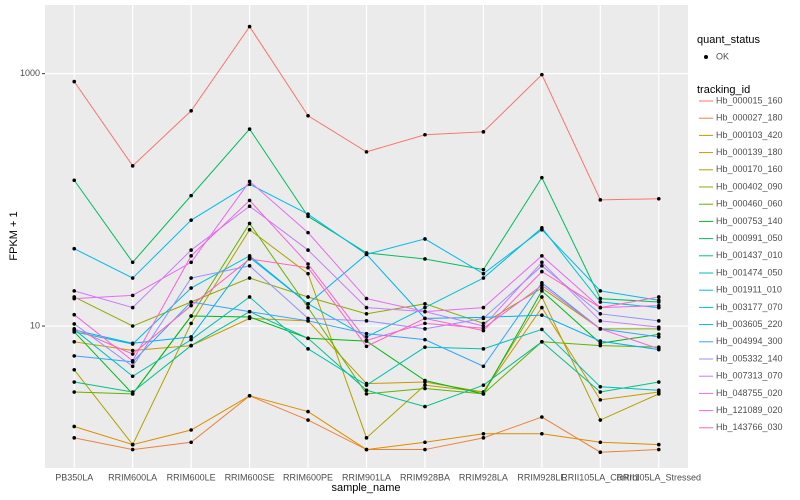  Describe the element at coordinates (425, 477) in the screenshot. I see `x-tick-label: RRIM928BA` at that location.